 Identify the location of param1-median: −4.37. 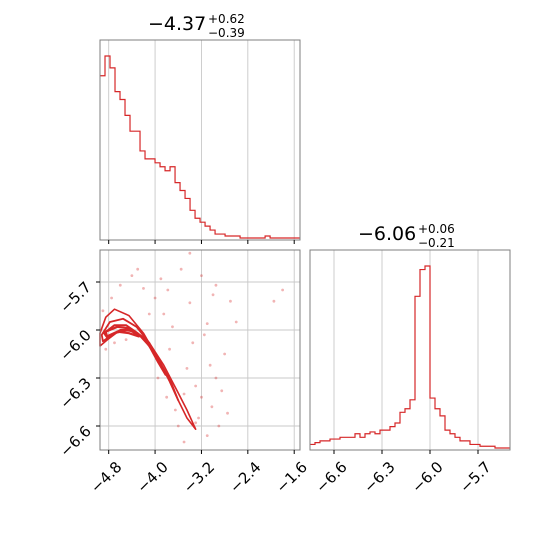
(177, 24).